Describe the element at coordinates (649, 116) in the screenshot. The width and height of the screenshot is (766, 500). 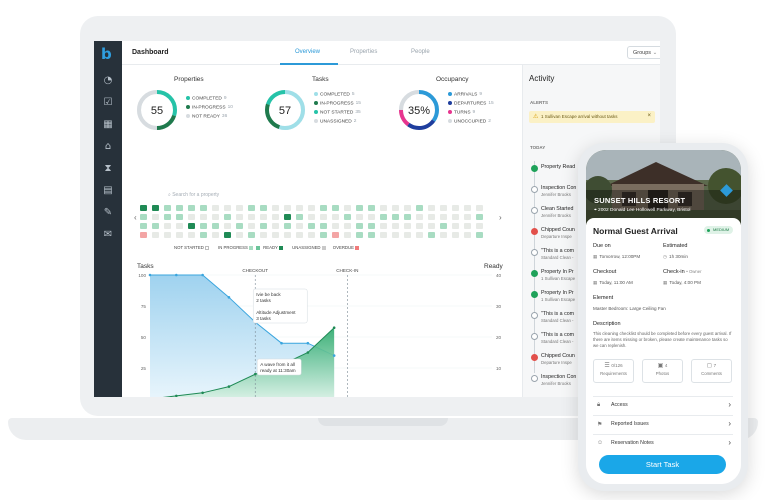
I see `close-icon: ×` at that location.